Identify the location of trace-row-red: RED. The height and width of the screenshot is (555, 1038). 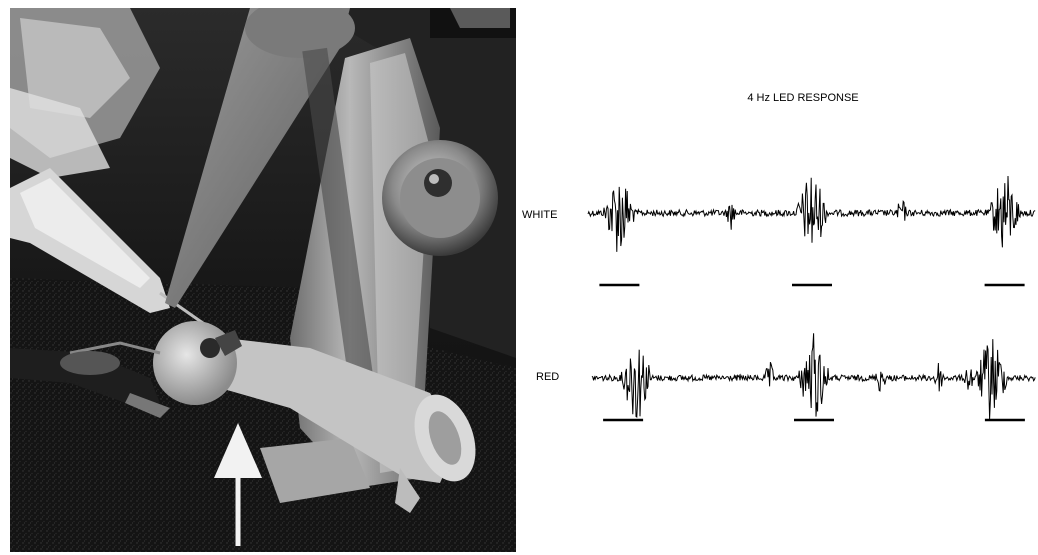
(786, 377).